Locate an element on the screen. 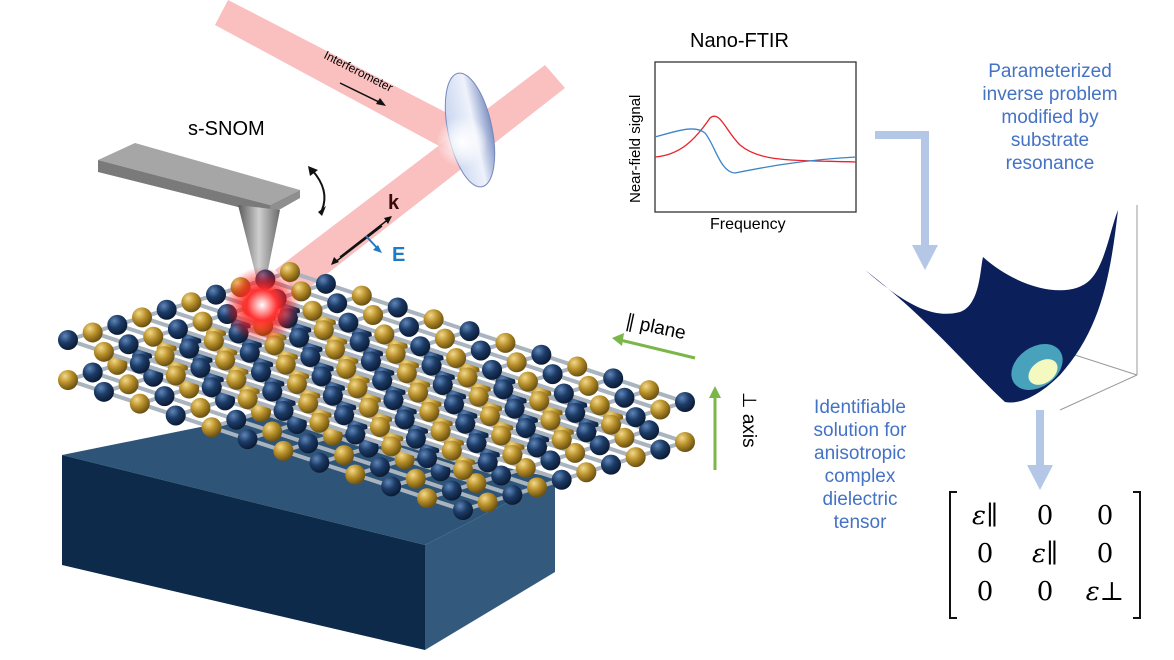  loss-surface is located at coordinates (991, 306).